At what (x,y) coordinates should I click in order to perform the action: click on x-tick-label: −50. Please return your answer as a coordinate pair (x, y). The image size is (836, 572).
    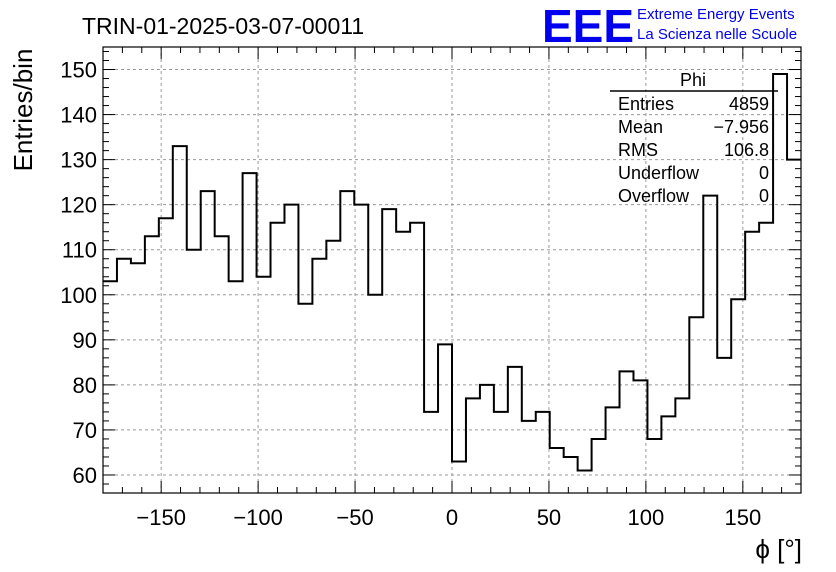
    Looking at the image, I should click on (354, 517).